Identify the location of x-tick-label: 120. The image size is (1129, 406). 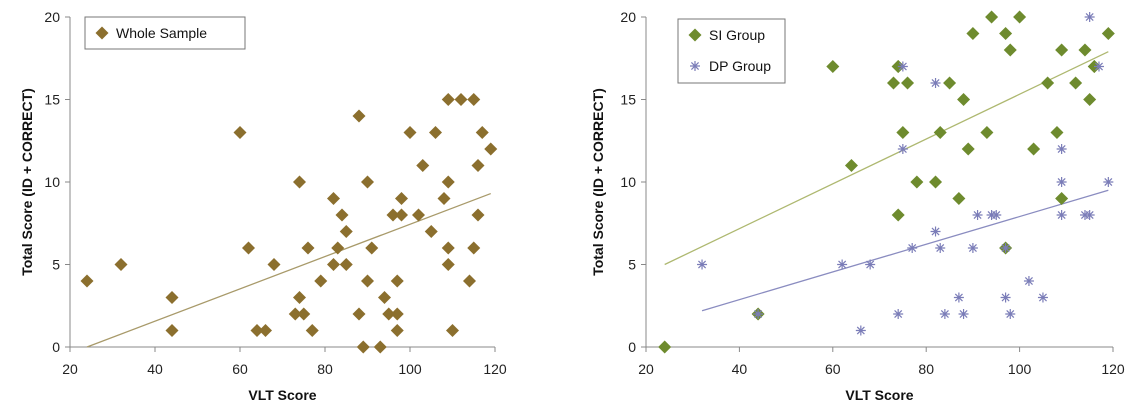
(495, 369).